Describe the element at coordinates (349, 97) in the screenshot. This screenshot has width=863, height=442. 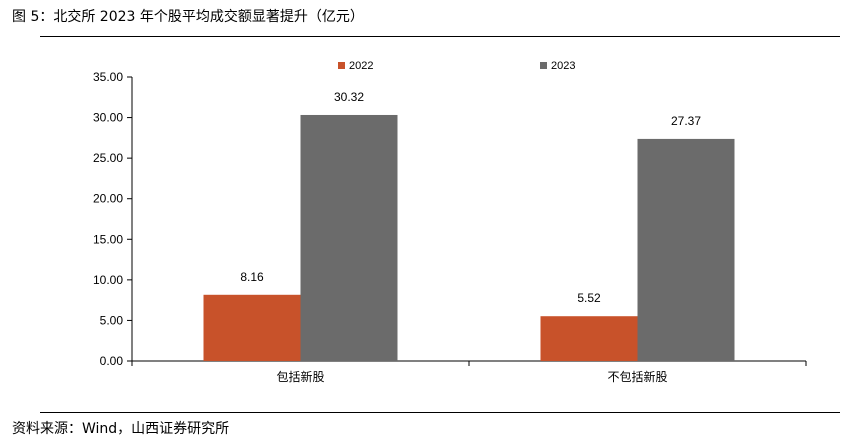
I see `data-label: 30.32` at that location.